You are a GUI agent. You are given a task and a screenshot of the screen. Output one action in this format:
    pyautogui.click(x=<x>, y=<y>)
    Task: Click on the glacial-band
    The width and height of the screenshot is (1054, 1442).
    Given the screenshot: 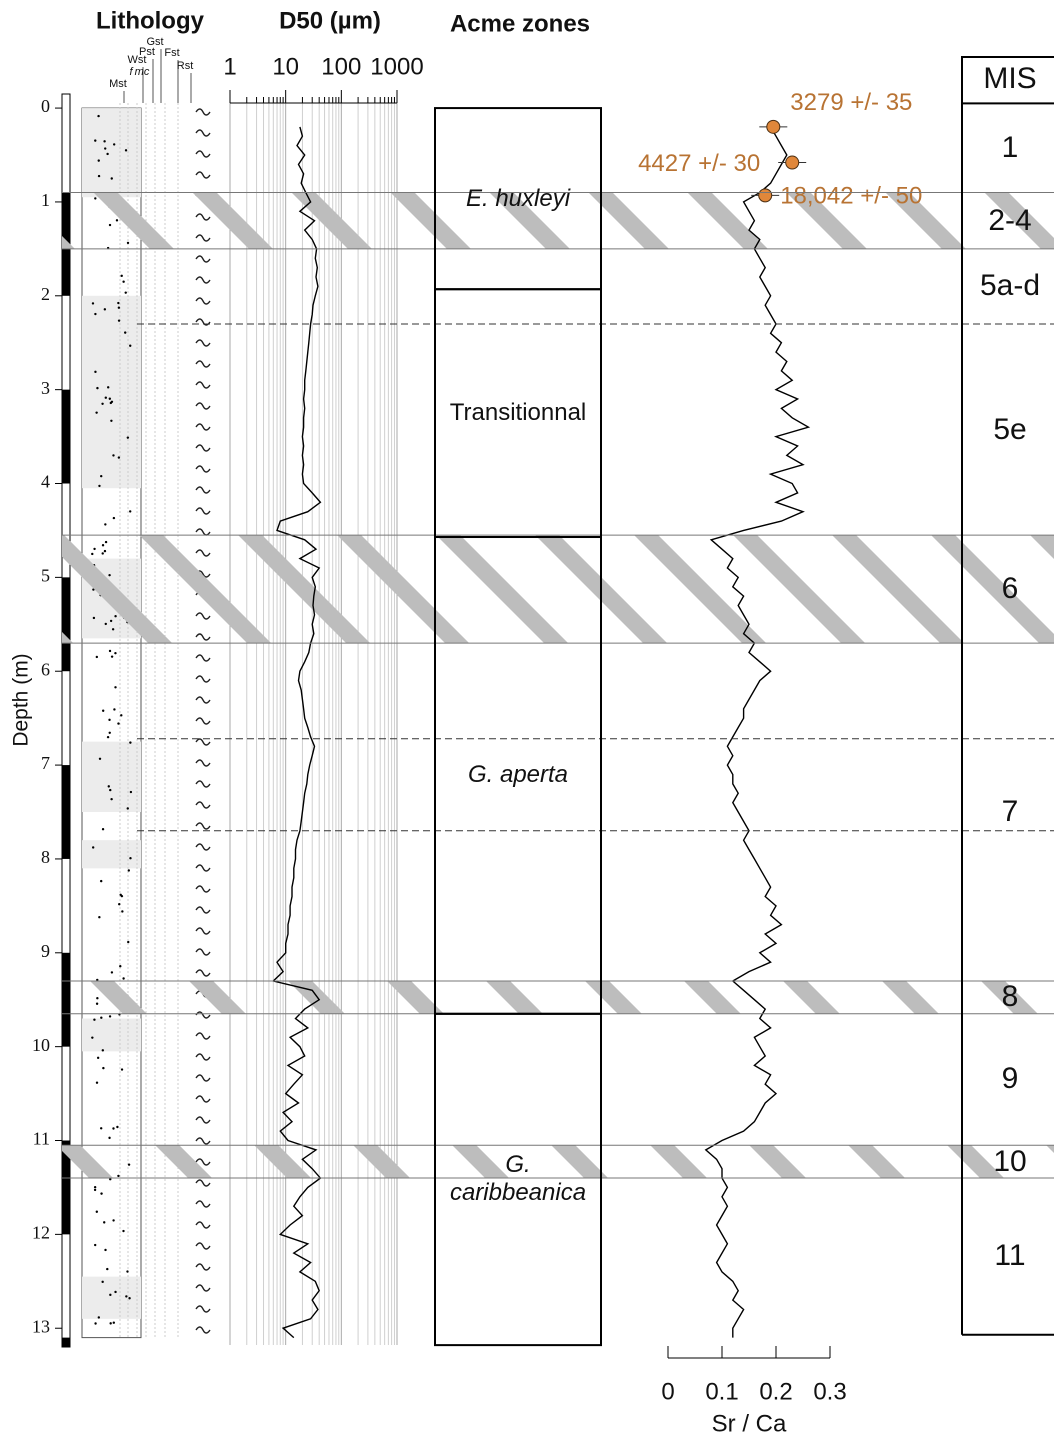 What is the action you would take?
    pyautogui.click(x=558, y=220)
    